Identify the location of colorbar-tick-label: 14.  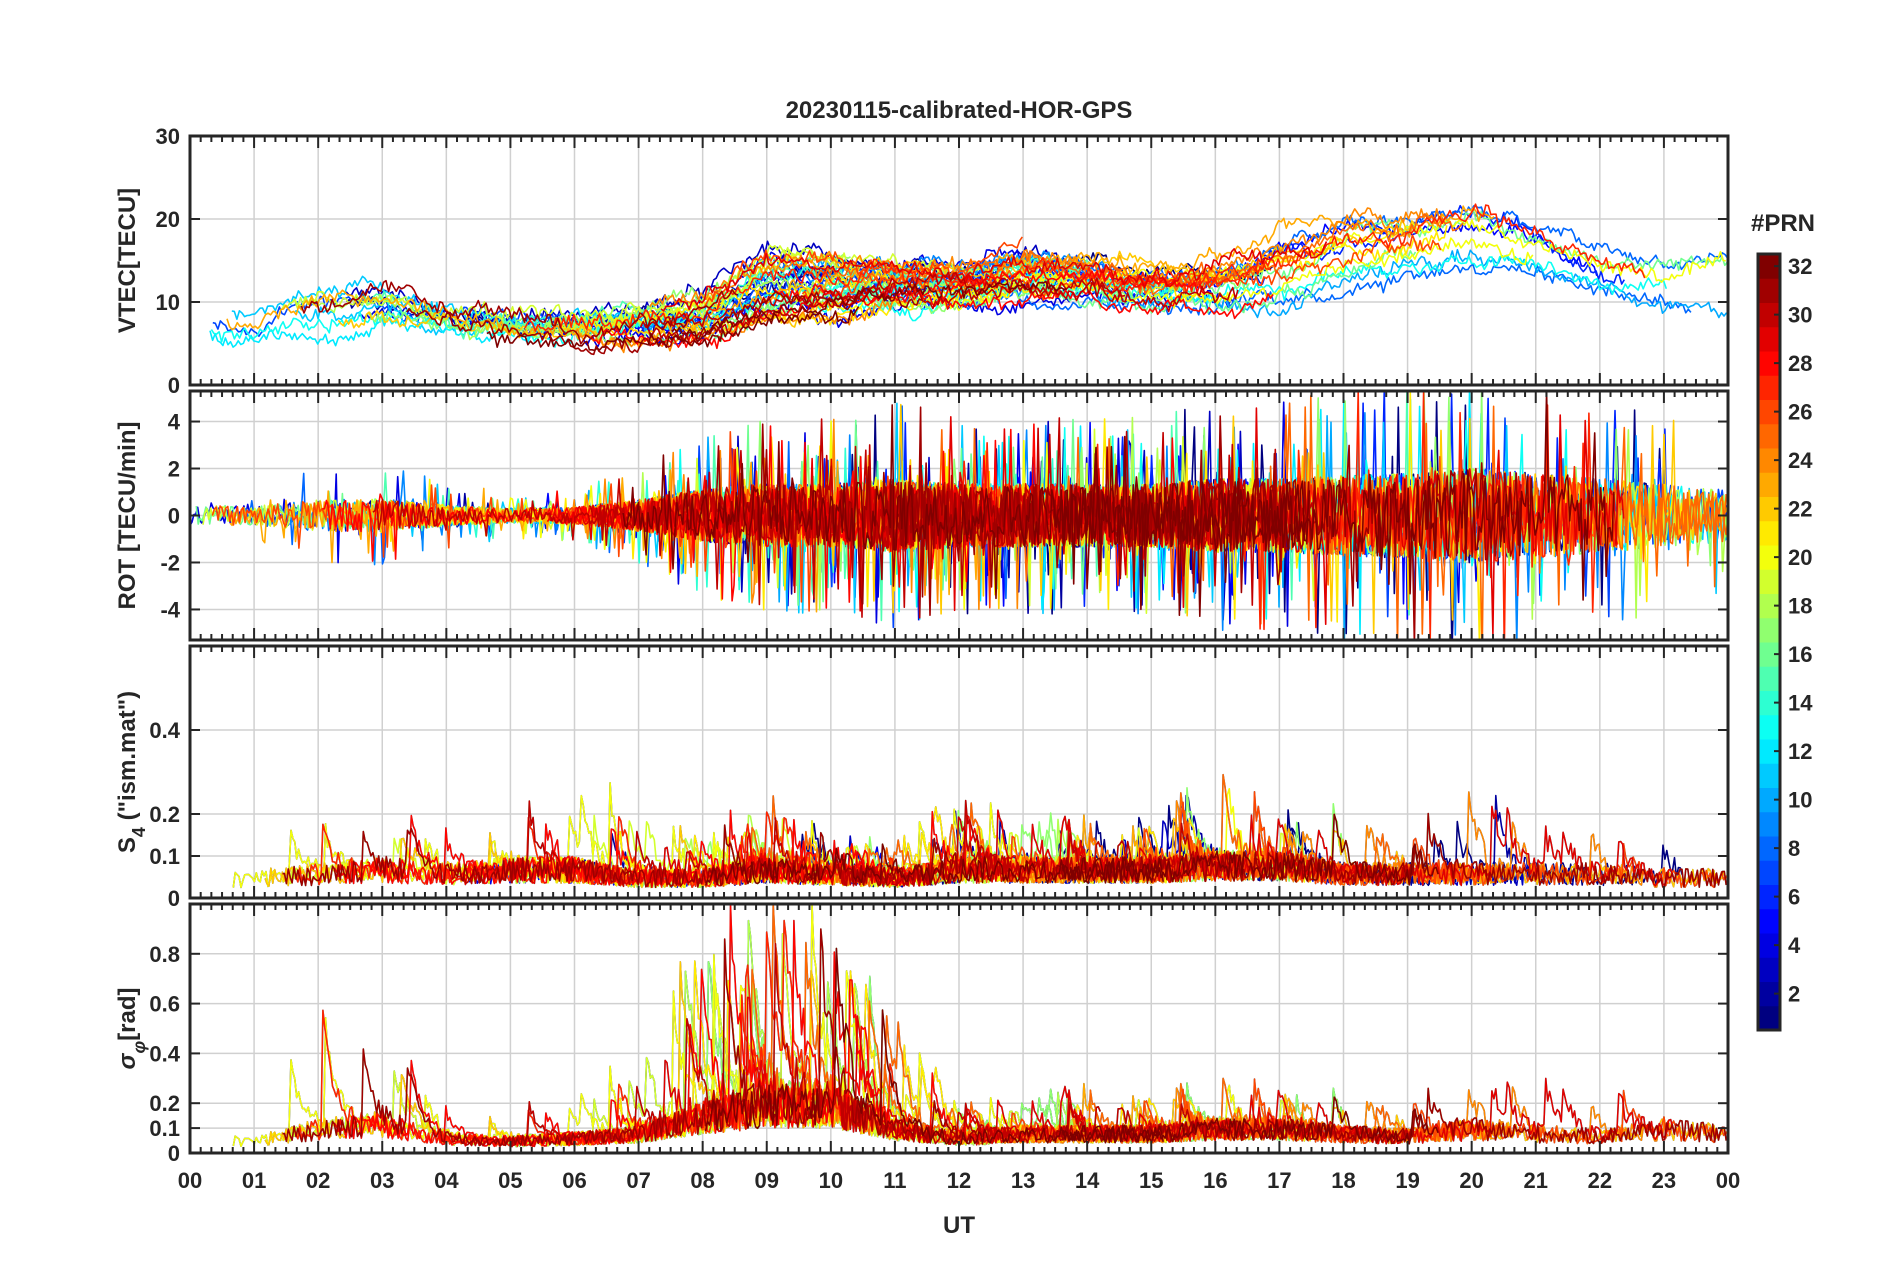
(1800, 703).